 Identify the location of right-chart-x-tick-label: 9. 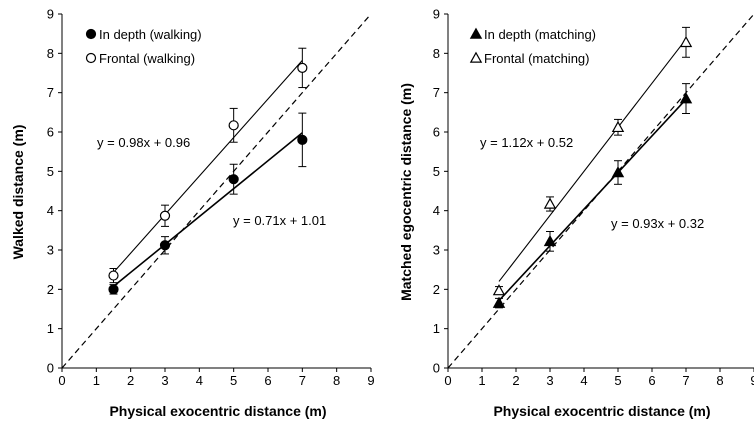
(752, 380).